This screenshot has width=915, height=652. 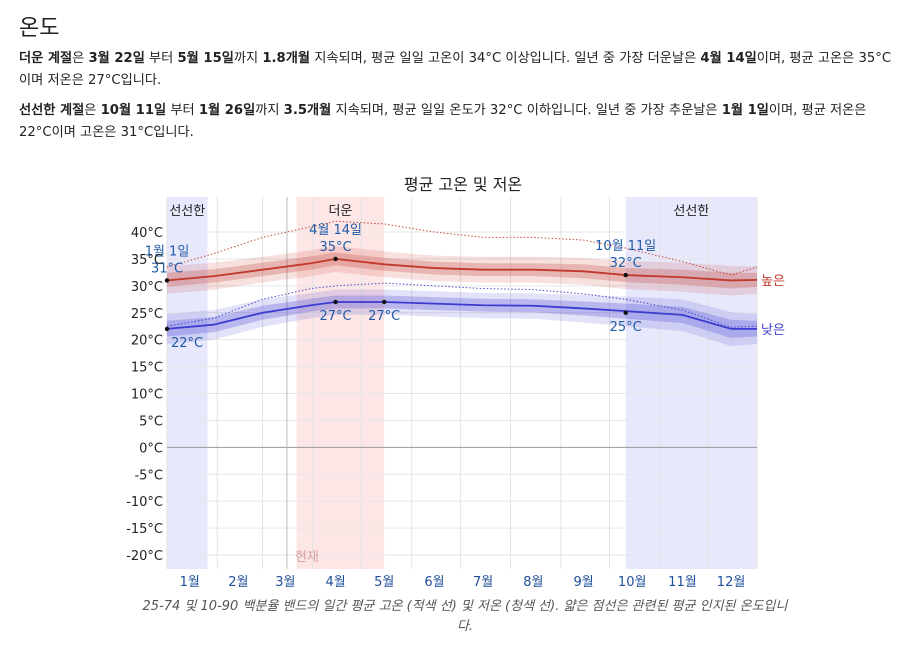 What do you see at coordinates (307, 557) in the screenshot?
I see `current-day-label: 현재` at bounding box center [307, 557].